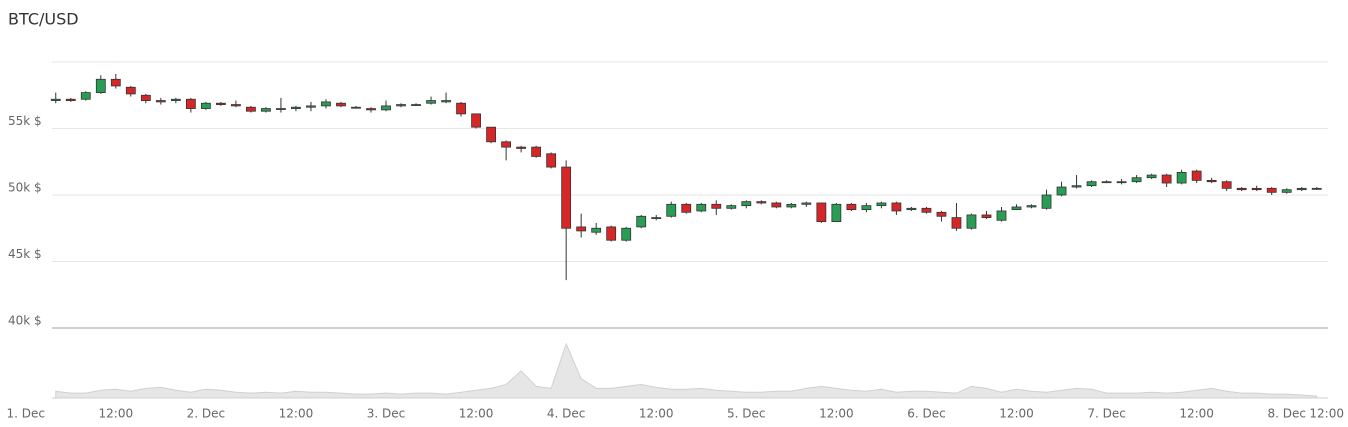  Describe the element at coordinates (25, 414) in the screenshot. I see `x-tick-label: 1. Dec` at that location.